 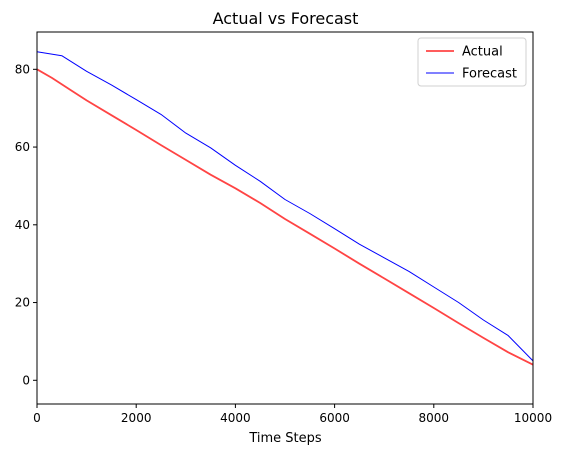 I want to click on chart-title: Actual vs Forecast, so click(x=286, y=18).